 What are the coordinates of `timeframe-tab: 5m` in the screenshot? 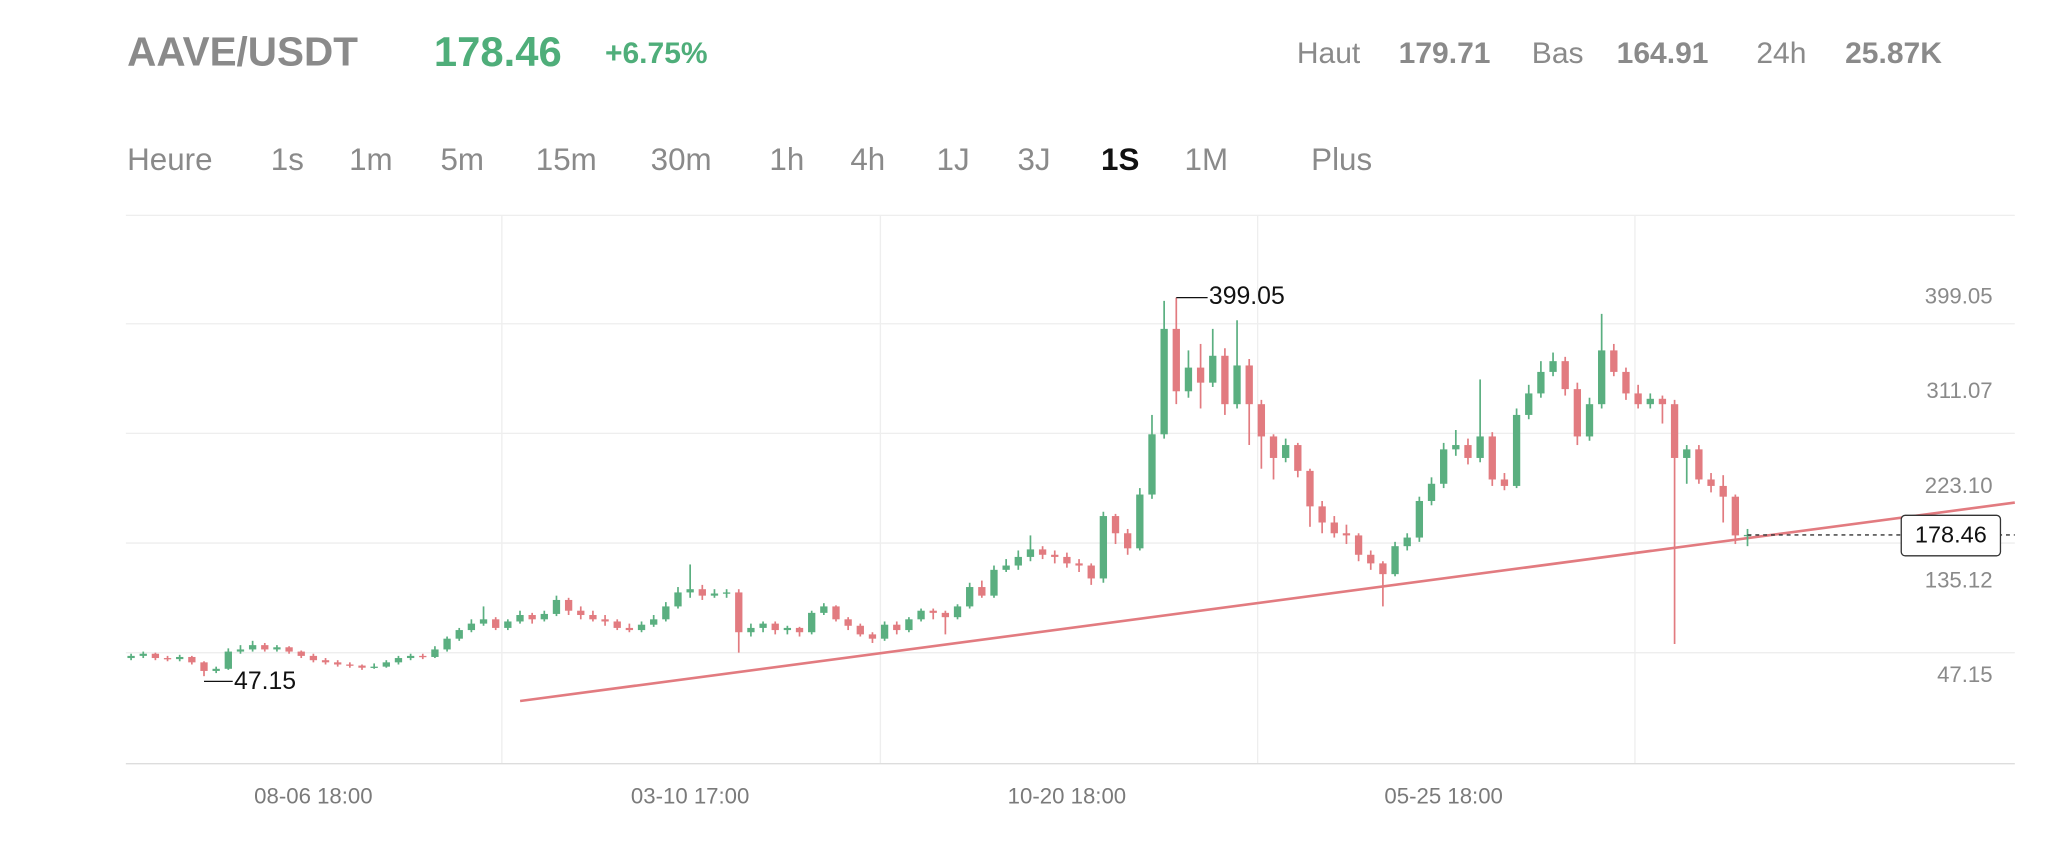 It's located at (462, 159).